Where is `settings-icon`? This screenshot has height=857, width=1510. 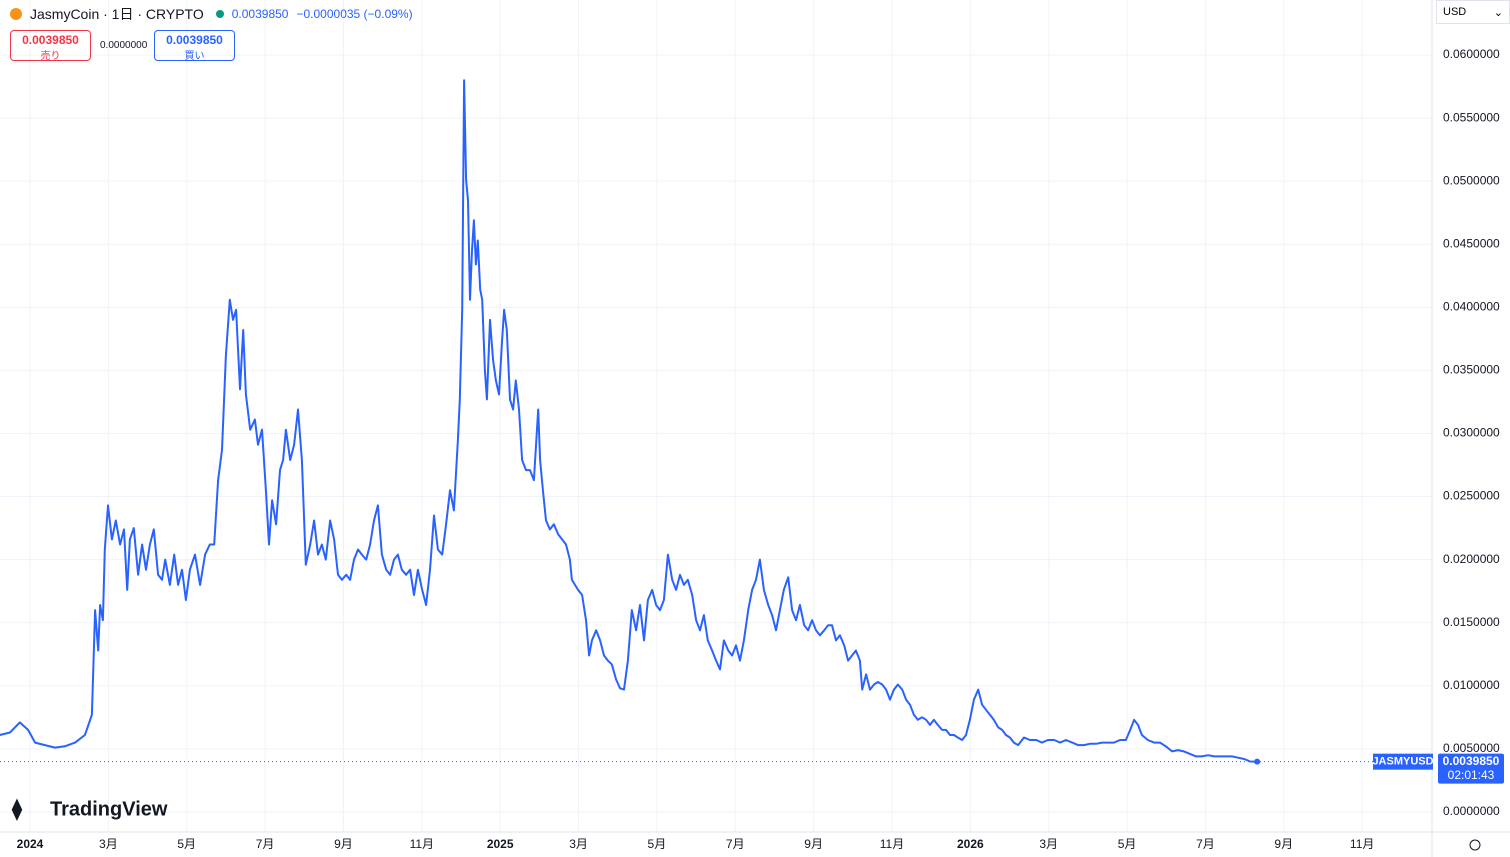 settings-icon is located at coordinates (1475, 845).